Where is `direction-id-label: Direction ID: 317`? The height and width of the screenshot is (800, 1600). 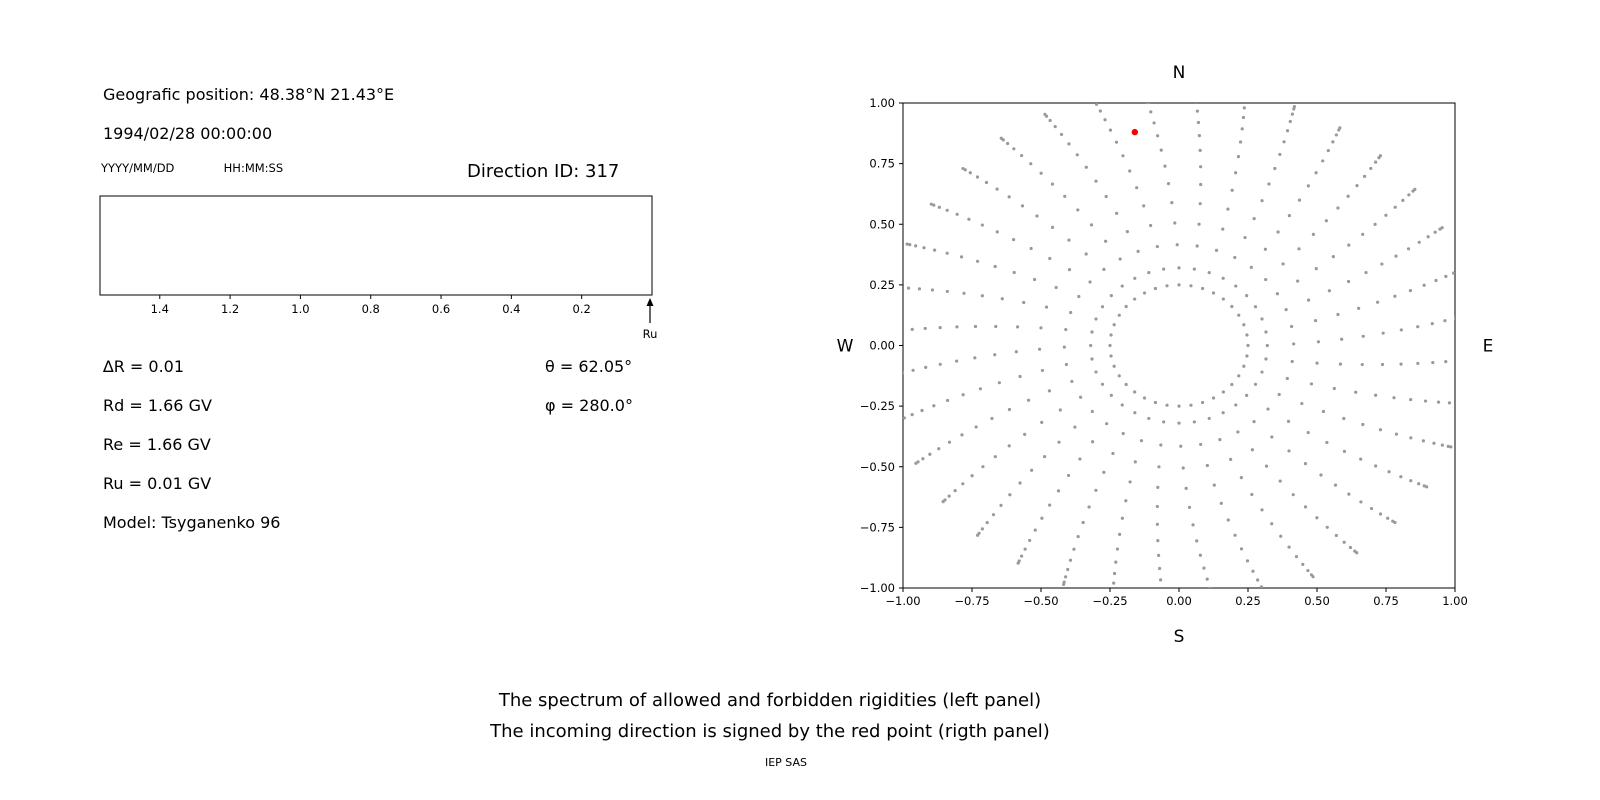
direction-id-label: Direction ID: 317 is located at coordinates (543, 171).